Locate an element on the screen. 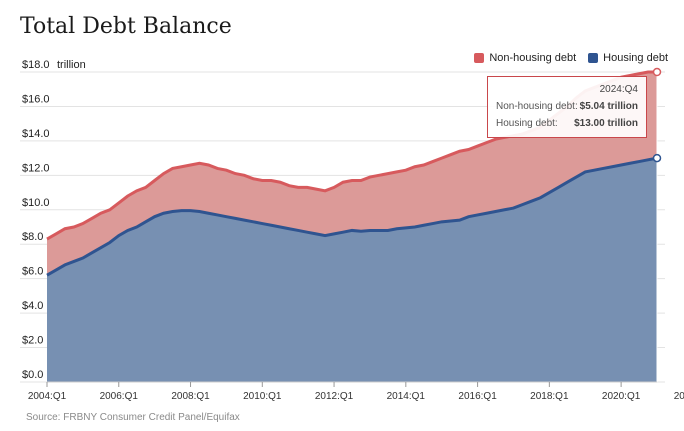 Image resolution: width=684 pixels, height=431 pixels. x-tick-label: 2020:Q1 is located at coordinates (621, 396).